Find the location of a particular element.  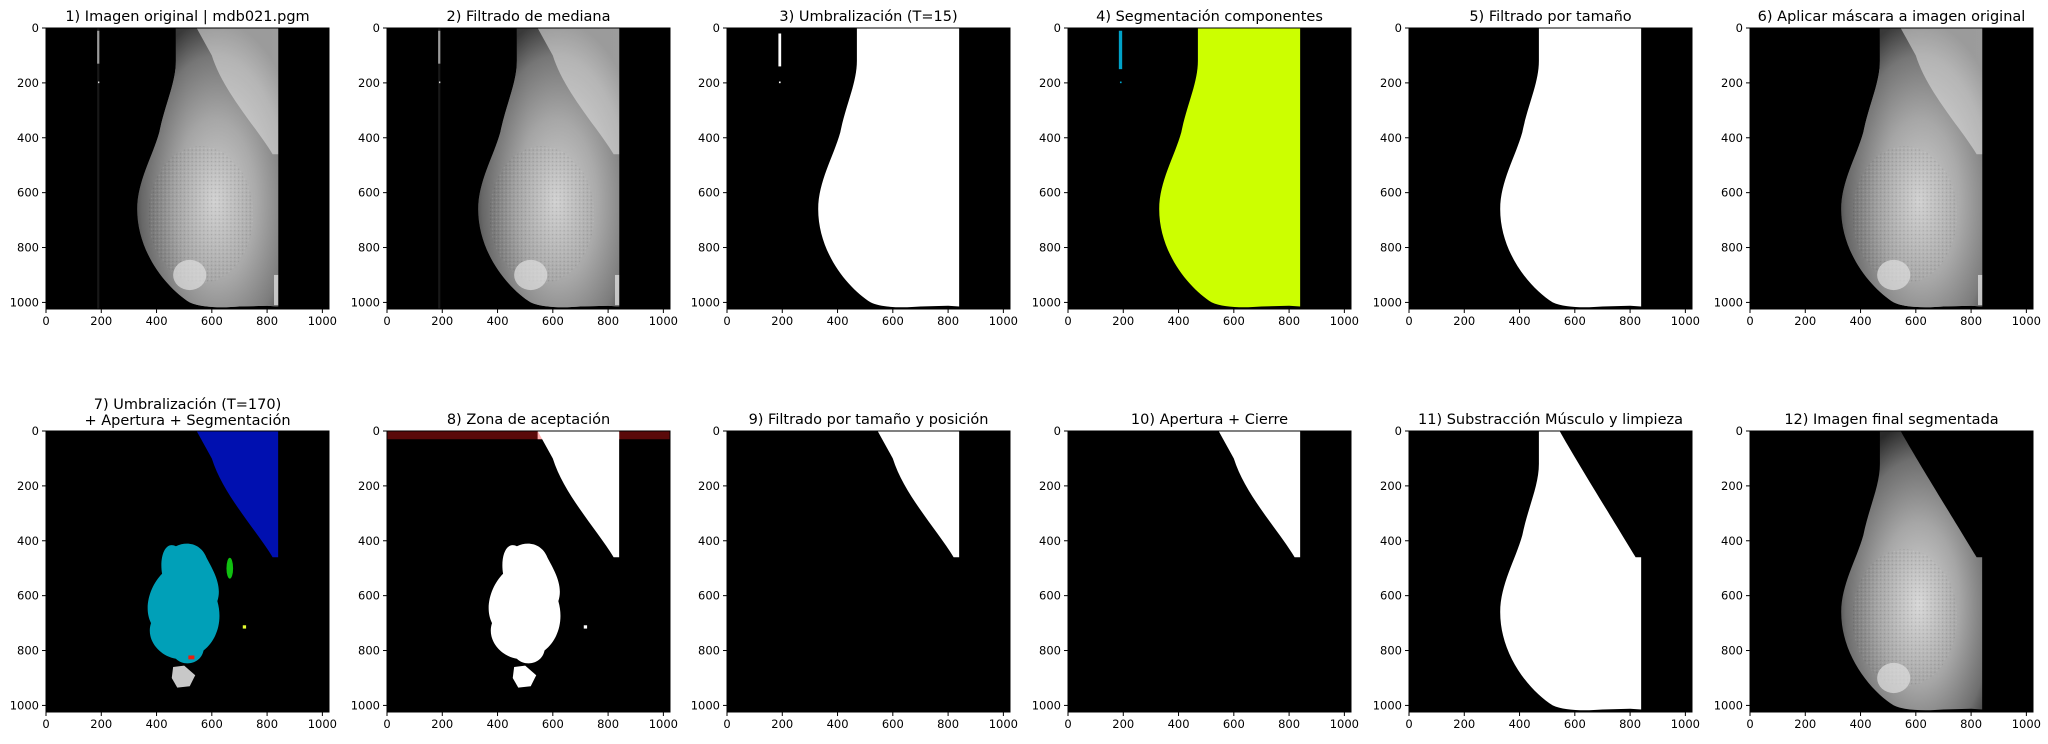

panel-title: 3) Umbralización (T=15) is located at coordinates (868, 17).